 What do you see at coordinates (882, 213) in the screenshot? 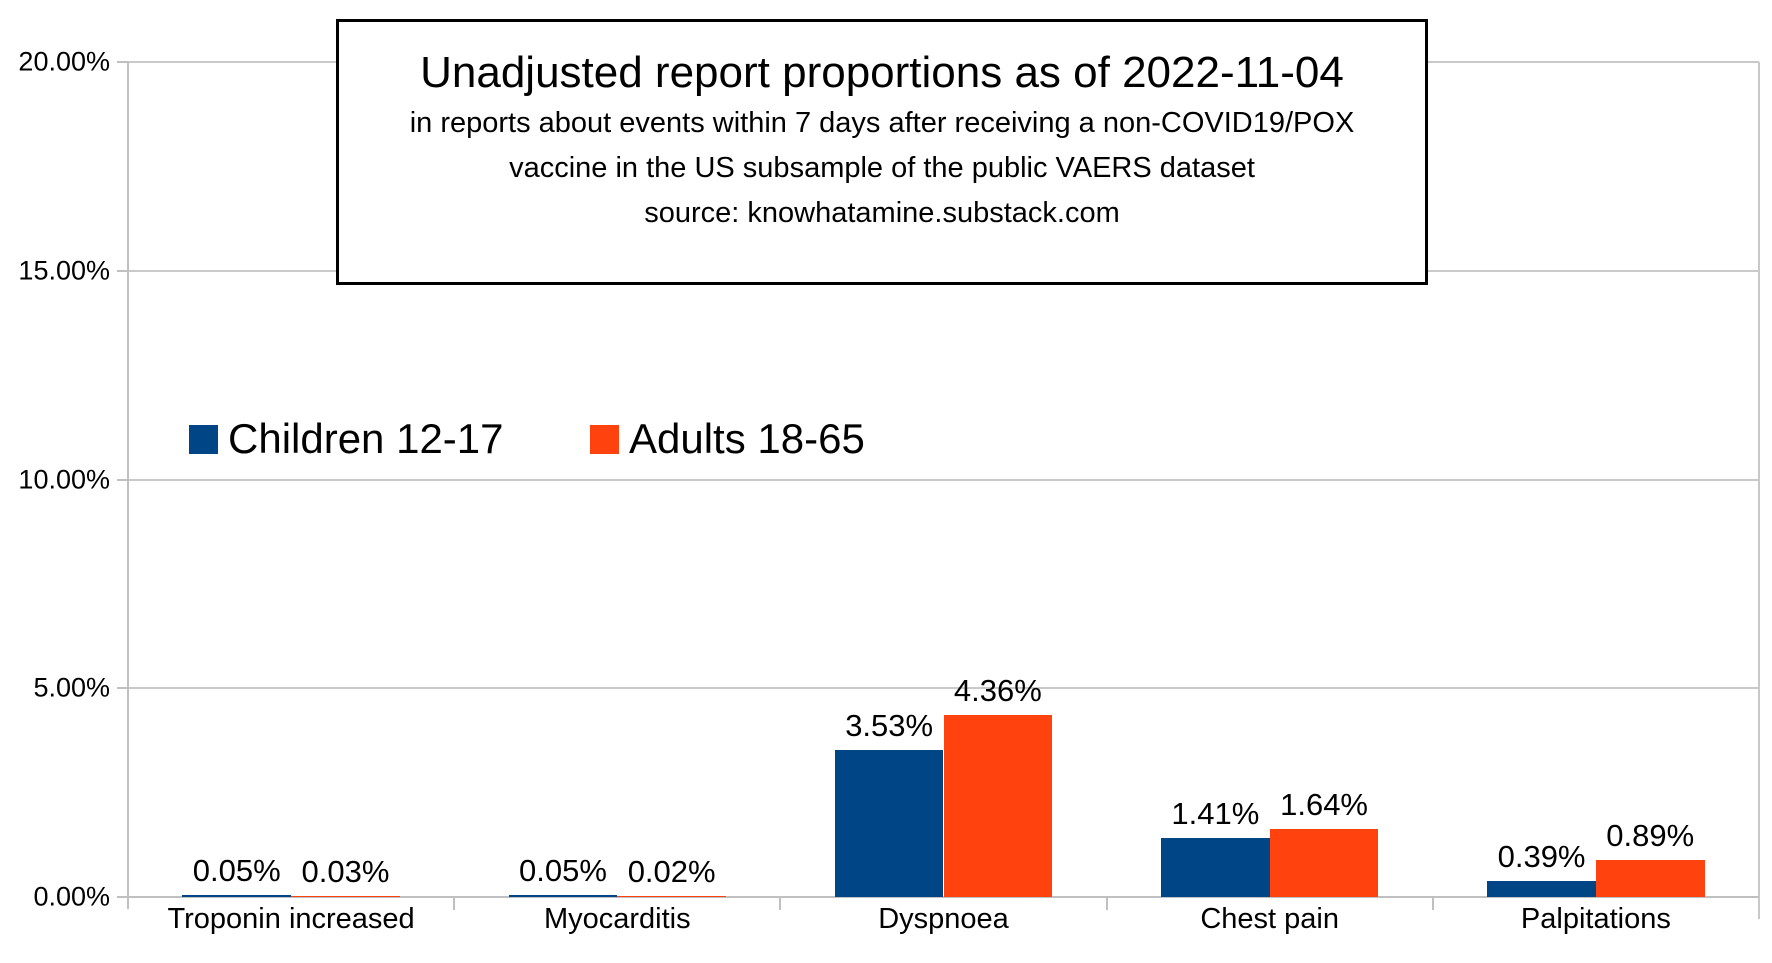
I see `chart-source-line: source: knowhatamine.substack.com` at bounding box center [882, 213].